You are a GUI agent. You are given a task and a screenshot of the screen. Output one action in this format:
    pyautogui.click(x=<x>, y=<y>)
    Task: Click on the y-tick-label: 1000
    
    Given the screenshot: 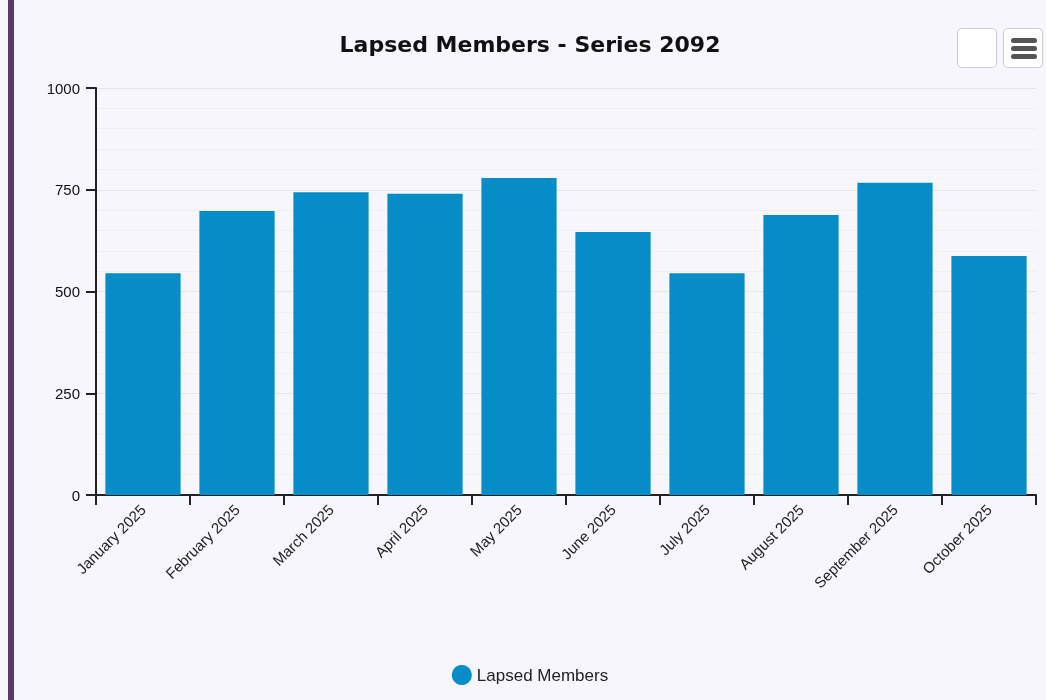 What is the action you would take?
    pyautogui.click(x=63, y=88)
    